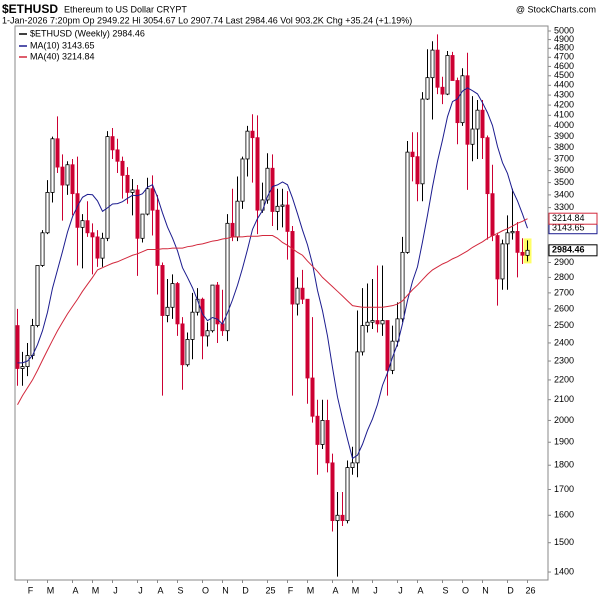 The image size is (600, 600). Describe the element at coordinates (485, 590) in the screenshot. I see `x-tick-label: N` at that location.